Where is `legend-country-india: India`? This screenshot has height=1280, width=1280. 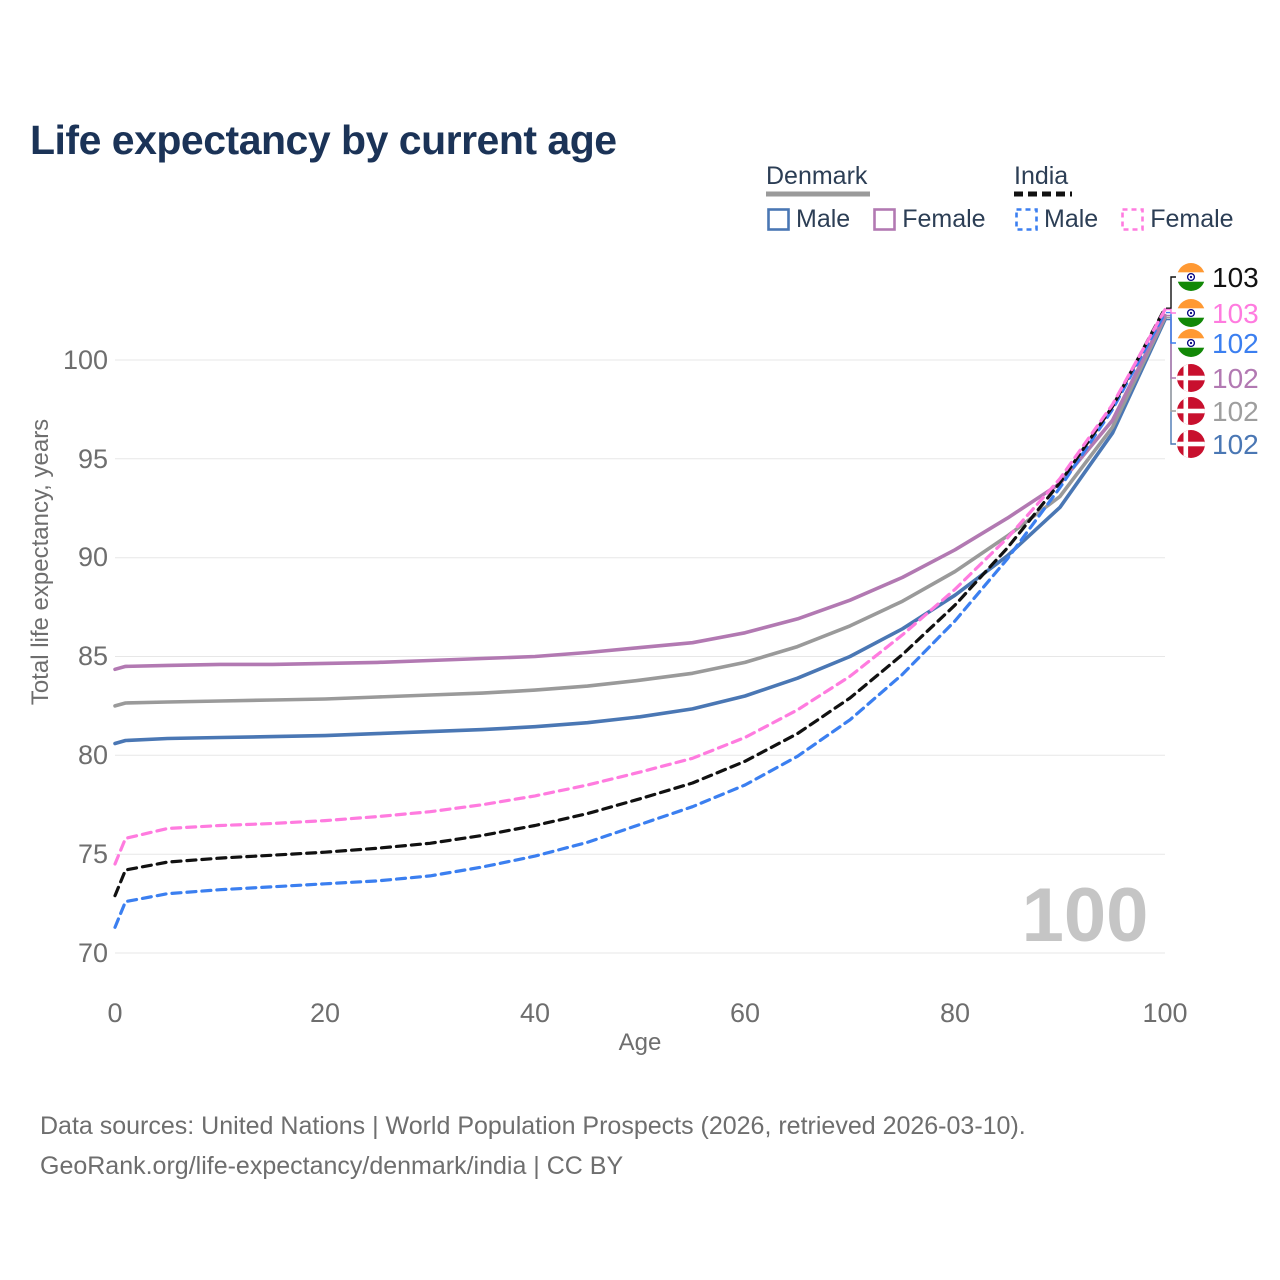
legend-country-india: India is located at coordinates (1041, 176).